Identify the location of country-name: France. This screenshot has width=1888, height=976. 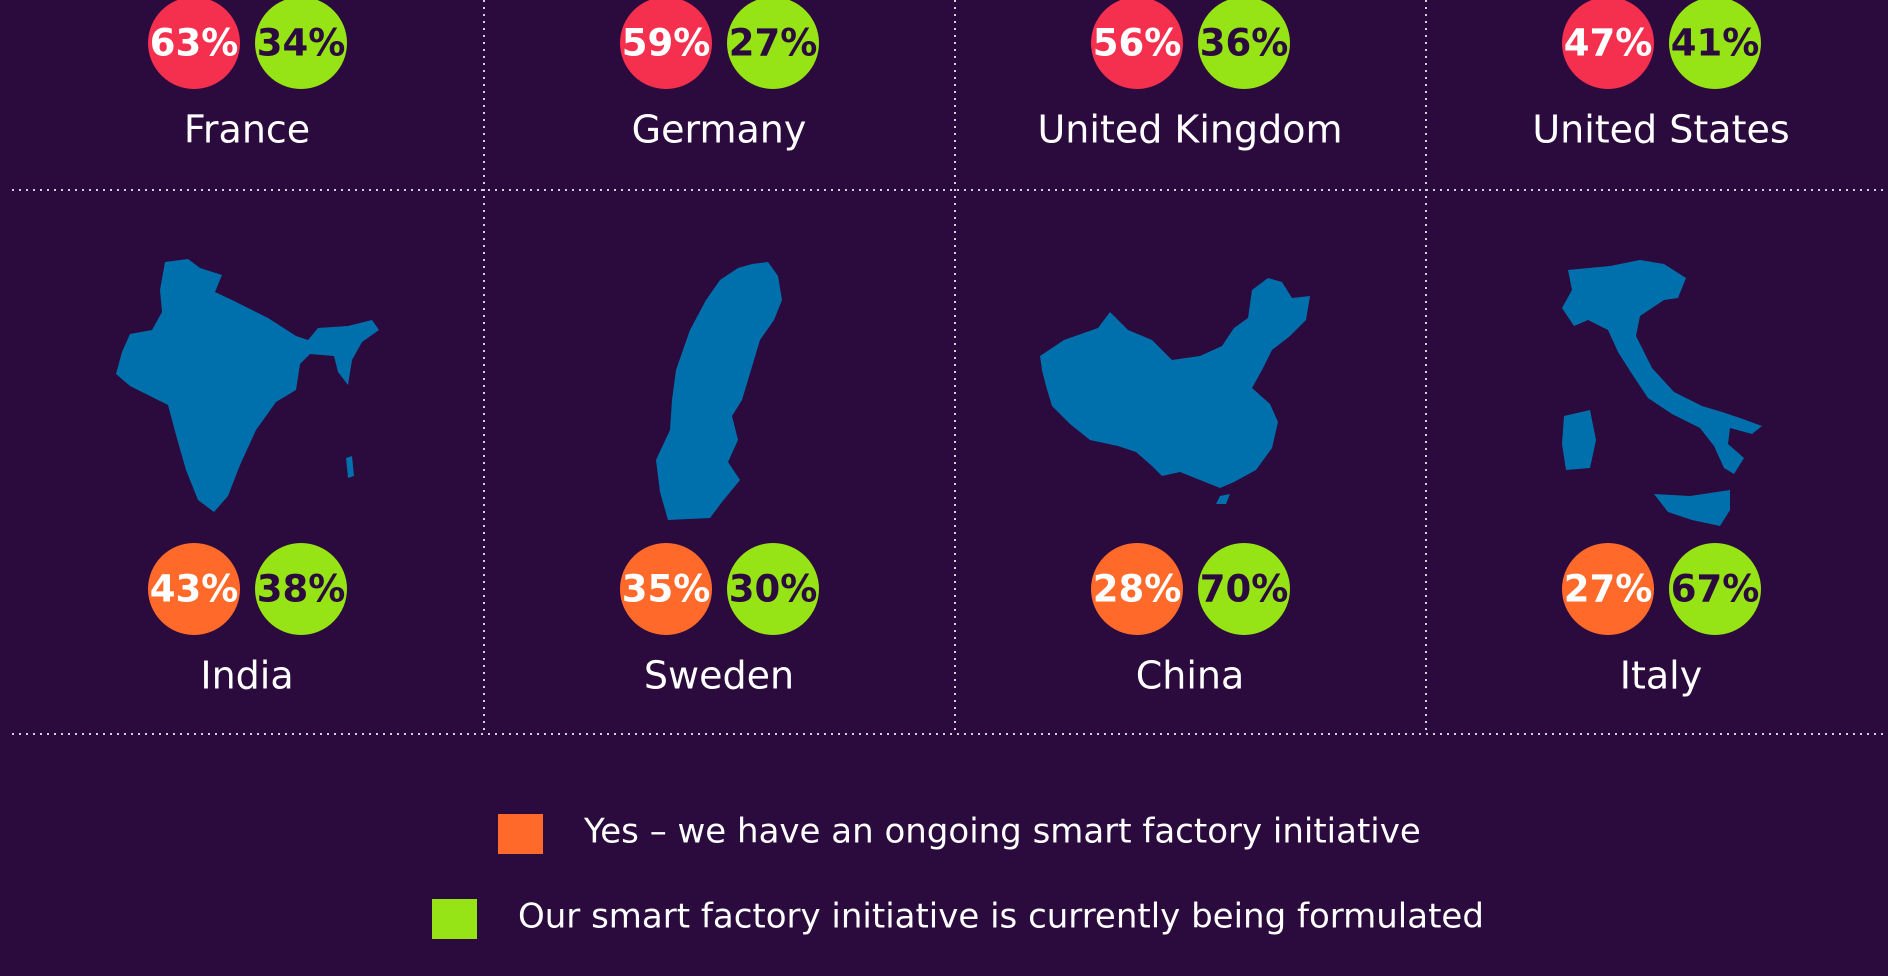
(247, 130).